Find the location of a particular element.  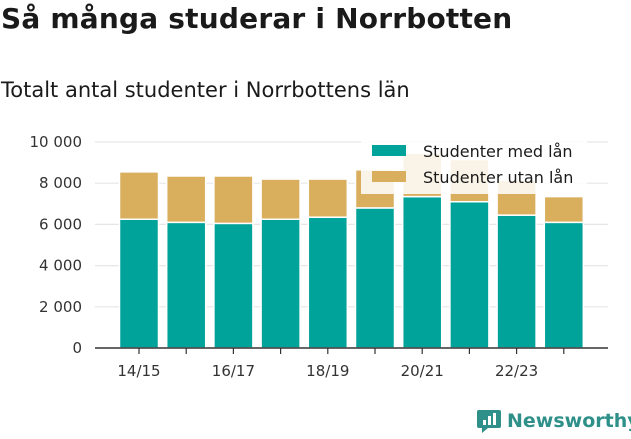

y-tick-label: 0 is located at coordinates (77, 348).